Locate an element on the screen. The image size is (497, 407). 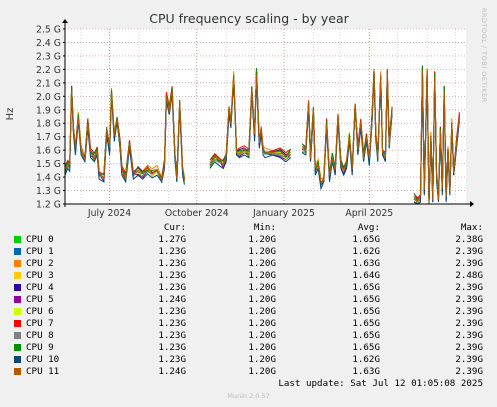
legend-row: CPU 5 1.24G 1.20G 1.65G 2.39G is located at coordinates (254, 300).